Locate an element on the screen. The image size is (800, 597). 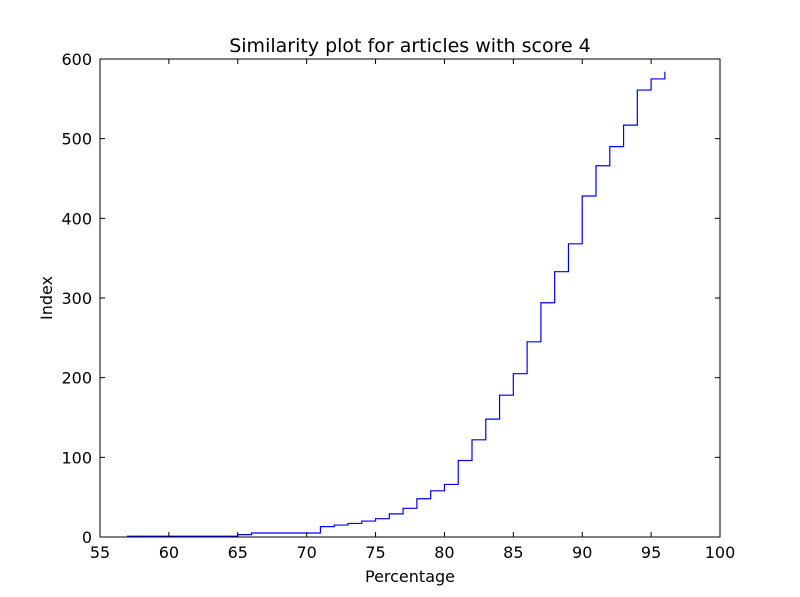
x-tick-label: 75 is located at coordinates (375, 552).